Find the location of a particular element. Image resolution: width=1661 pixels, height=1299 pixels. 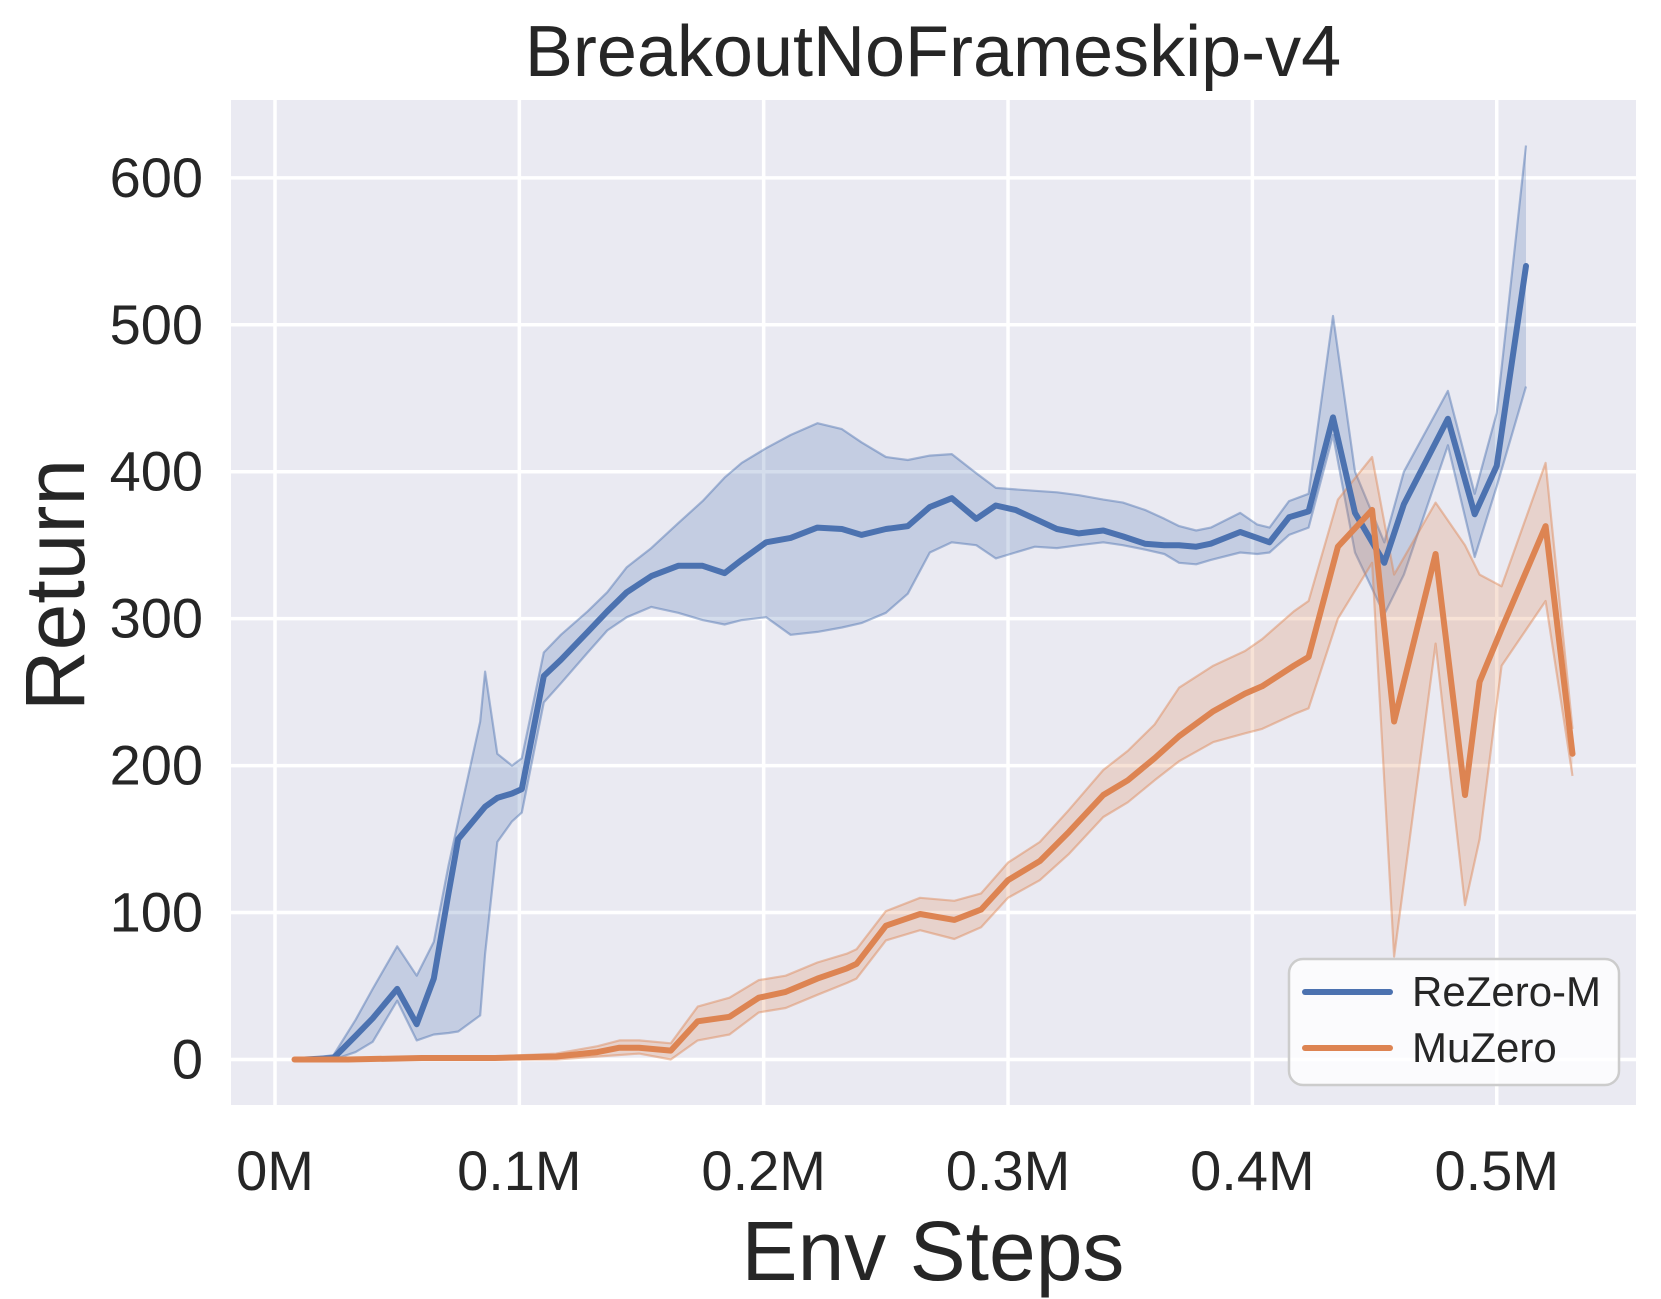

y-tick-label: 500 is located at coordinates (156, 324).